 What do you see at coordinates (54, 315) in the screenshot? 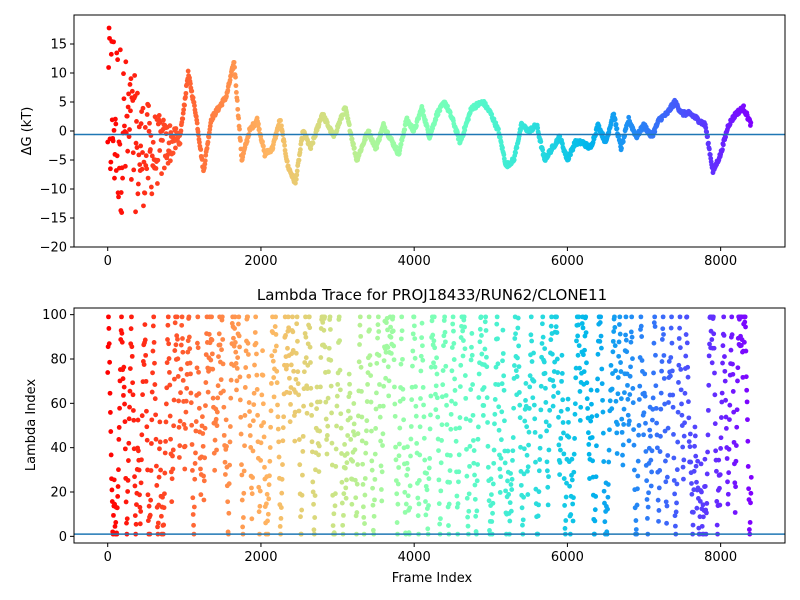
I see `lambda-y-tick-label: 100` at bounding box center [54, 315].